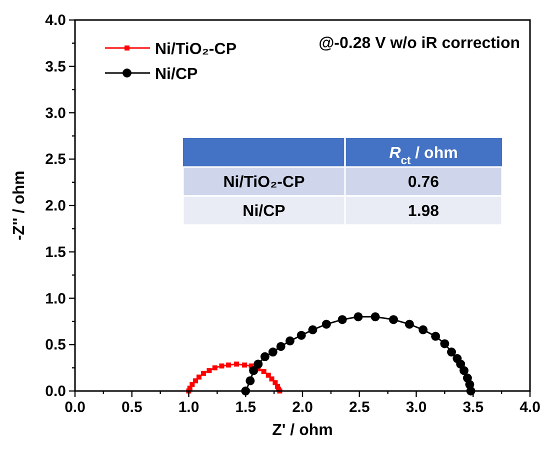 This screenshot has height=455, width=545. I want to click on y-tick-label: 0.5, so click(55, 345).